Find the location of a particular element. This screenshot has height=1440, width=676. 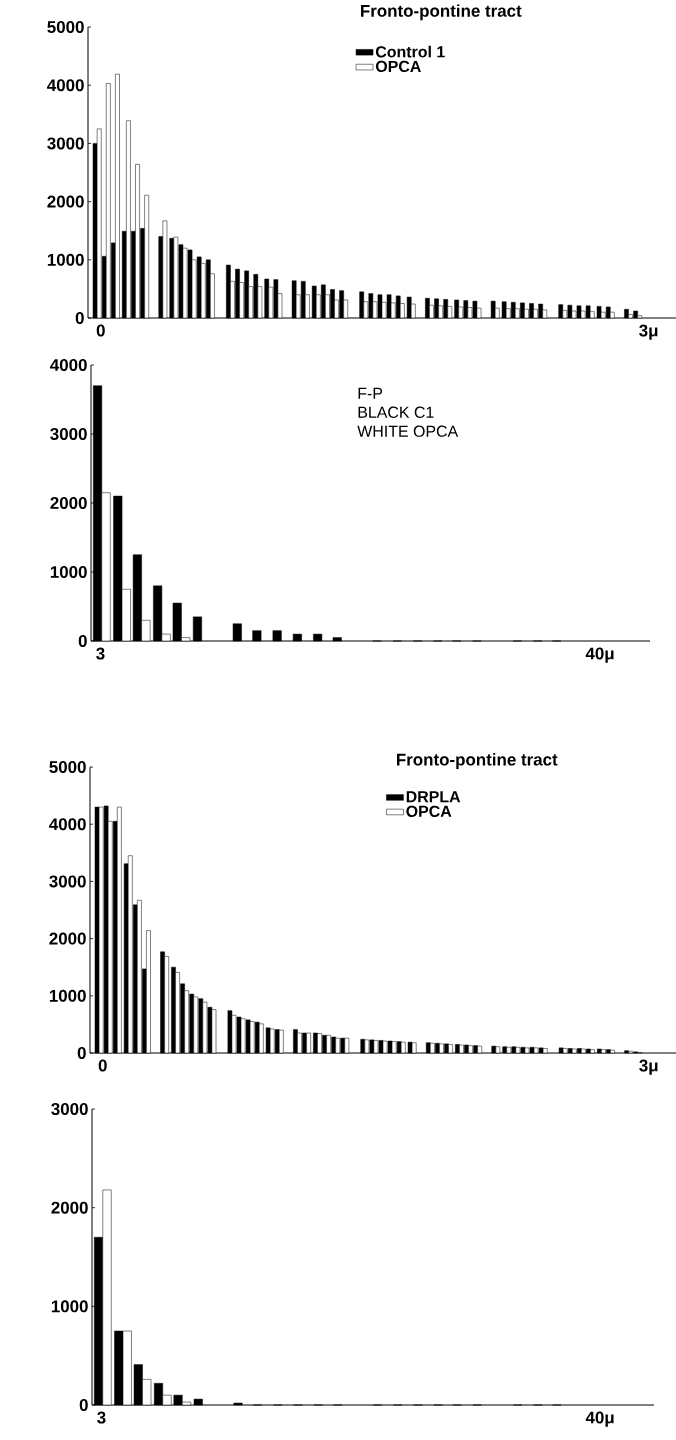

legend-label: Control 1 is located at coordinates (410, 51).